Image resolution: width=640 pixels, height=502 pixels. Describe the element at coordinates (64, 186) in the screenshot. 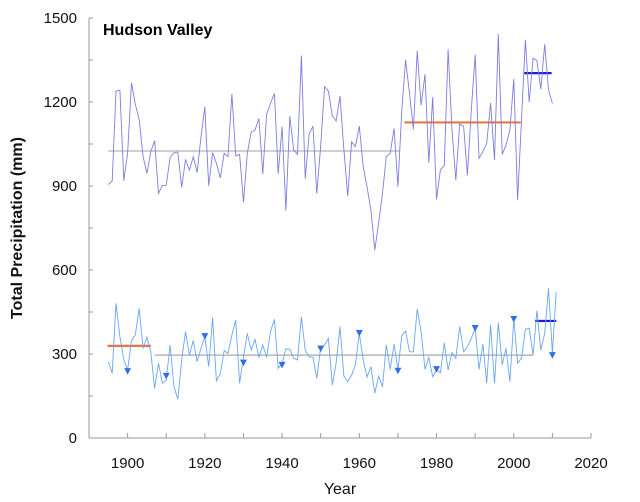

I see `y-tick-label: 900` at that location.